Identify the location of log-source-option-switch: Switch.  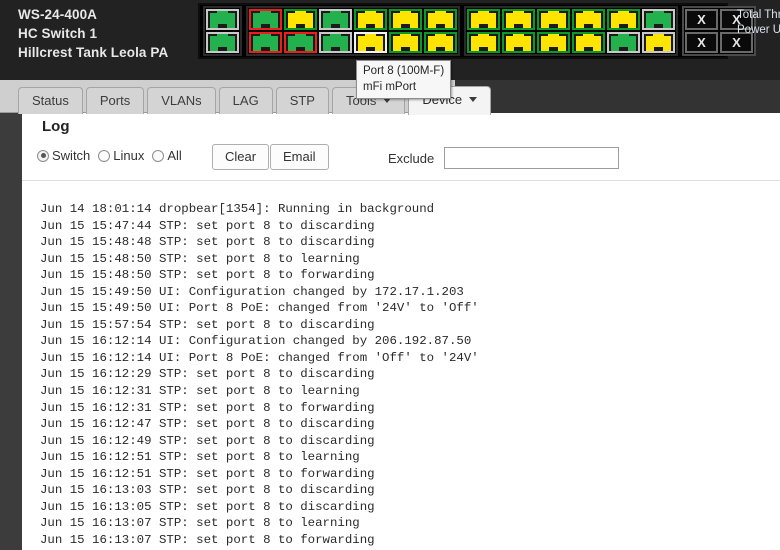
(63, 155).